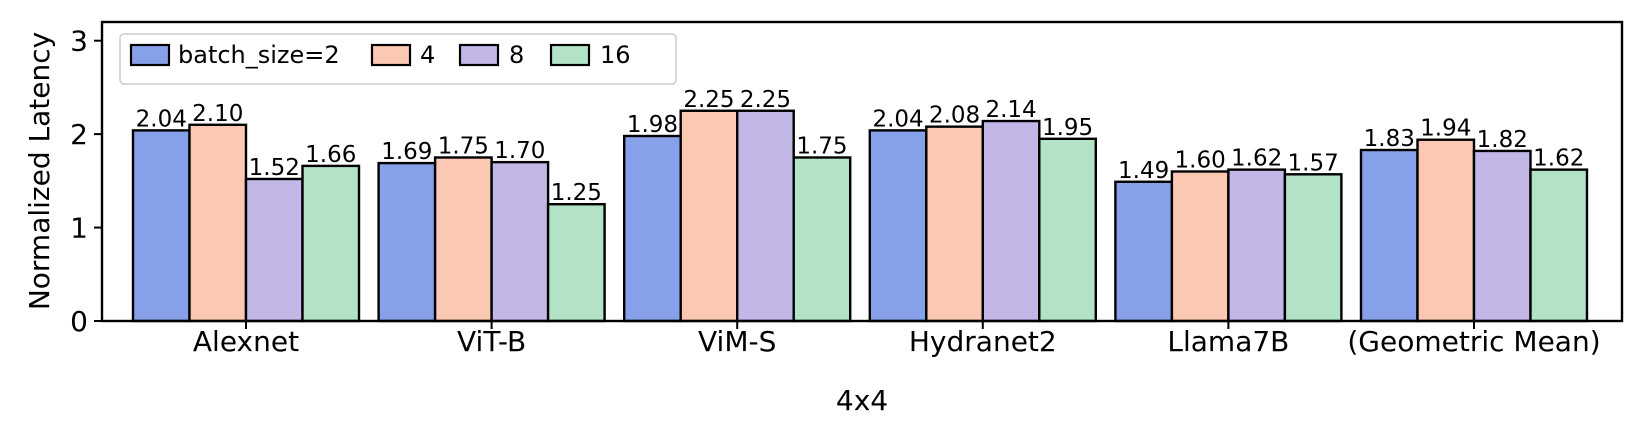  I want to click on bar-value-label: 2.14, so click(1010, 110).